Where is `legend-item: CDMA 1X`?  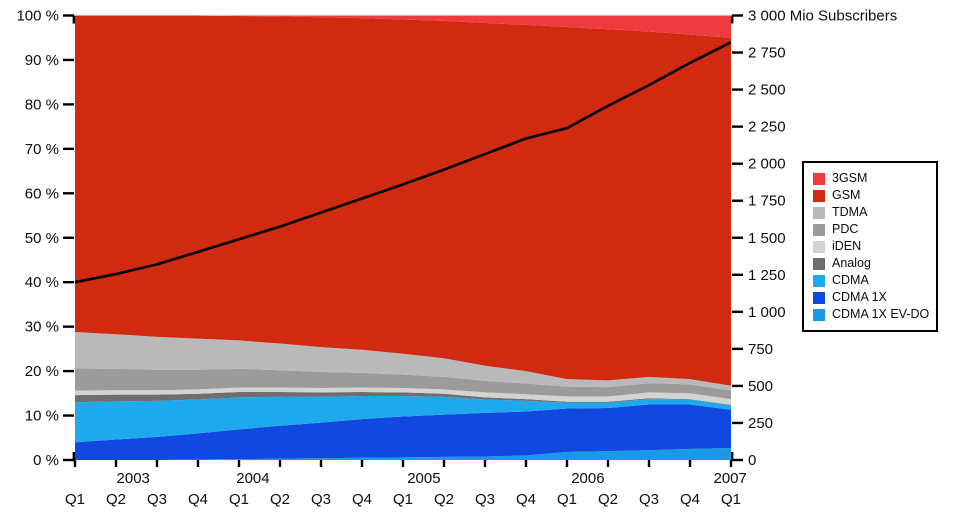 legend-item: CDMA 1X is located at coordinates (870, 297).